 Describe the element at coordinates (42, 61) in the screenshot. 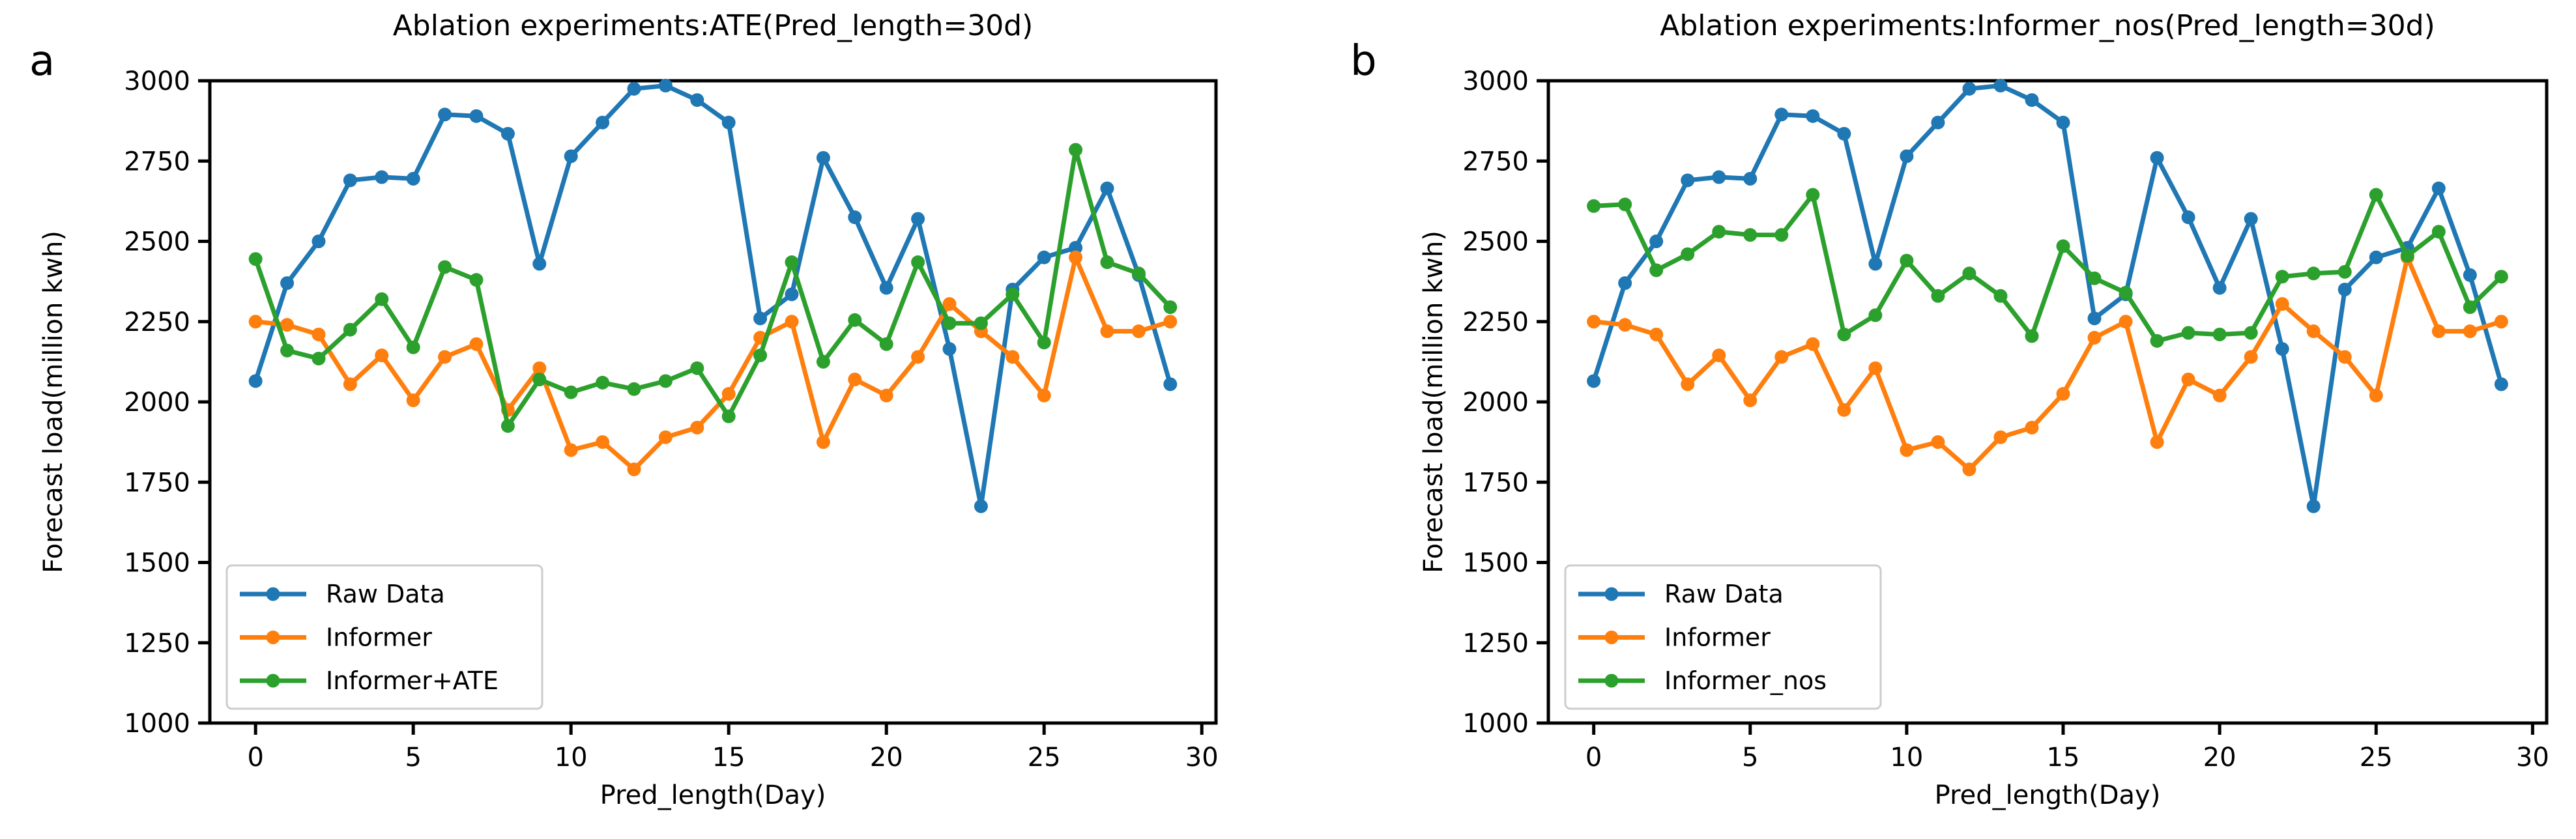

I see `panel-label-a: a` at that location.